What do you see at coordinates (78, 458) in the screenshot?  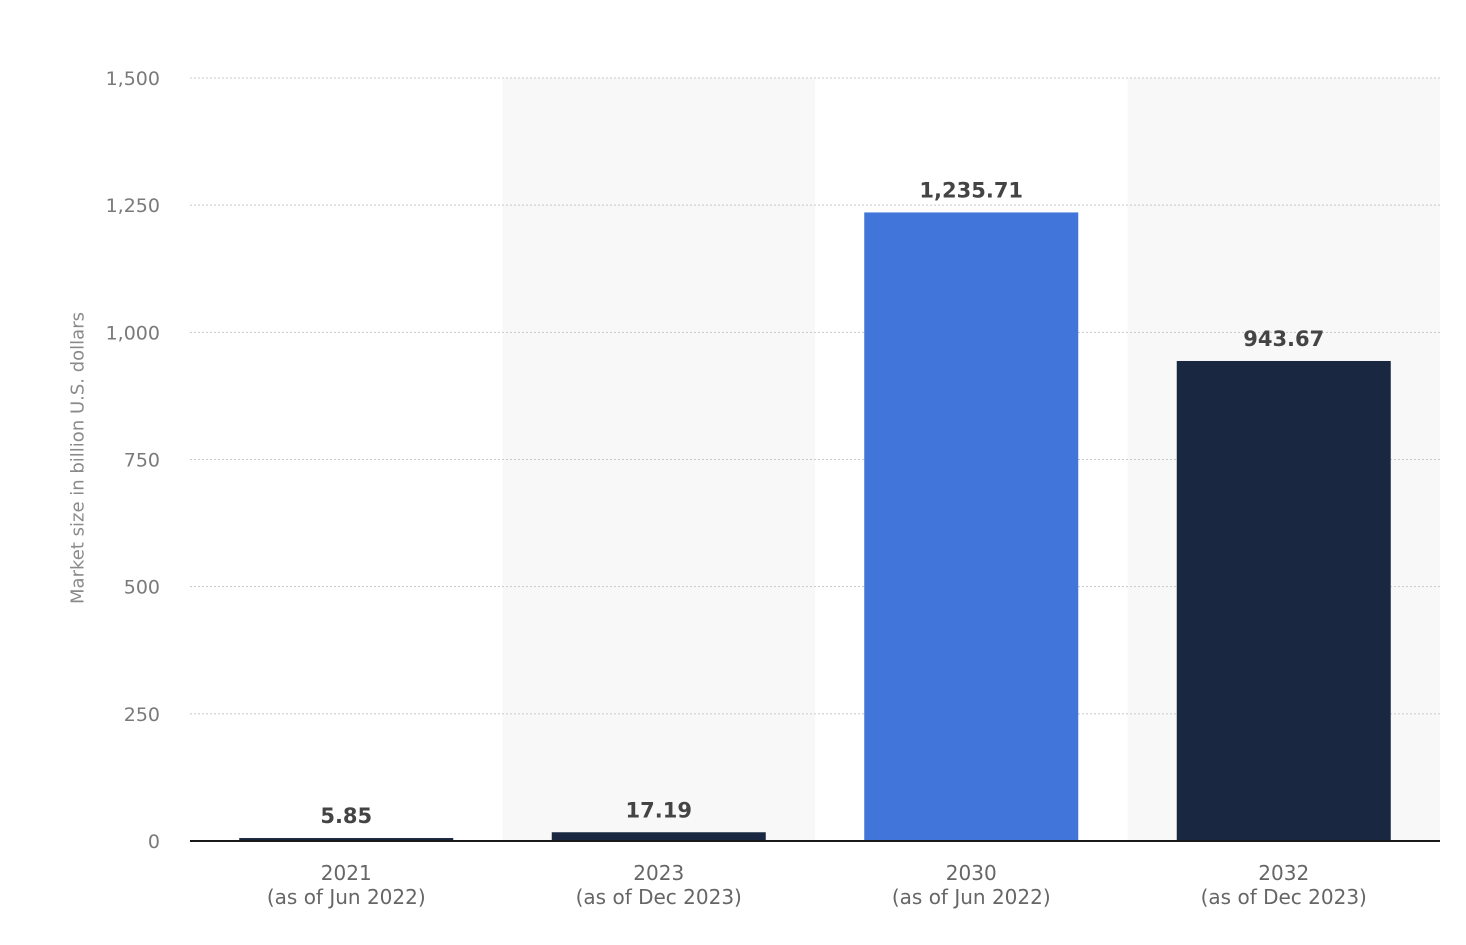 I see `y-axis-title: Market size in billion U.S. dollars` at bounding box center [78, 458].